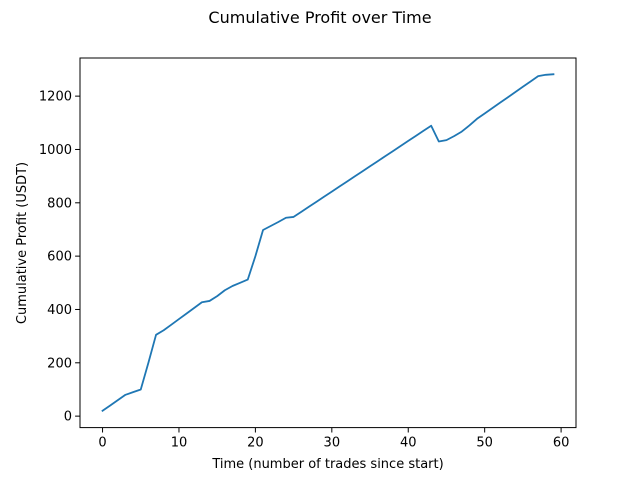 The height and width of the screenshot is (480, 640). What do you see at coordinates (561, 443) in the screenshot?
I see `x-tick-label: 60` at bounding box center [561, 443].